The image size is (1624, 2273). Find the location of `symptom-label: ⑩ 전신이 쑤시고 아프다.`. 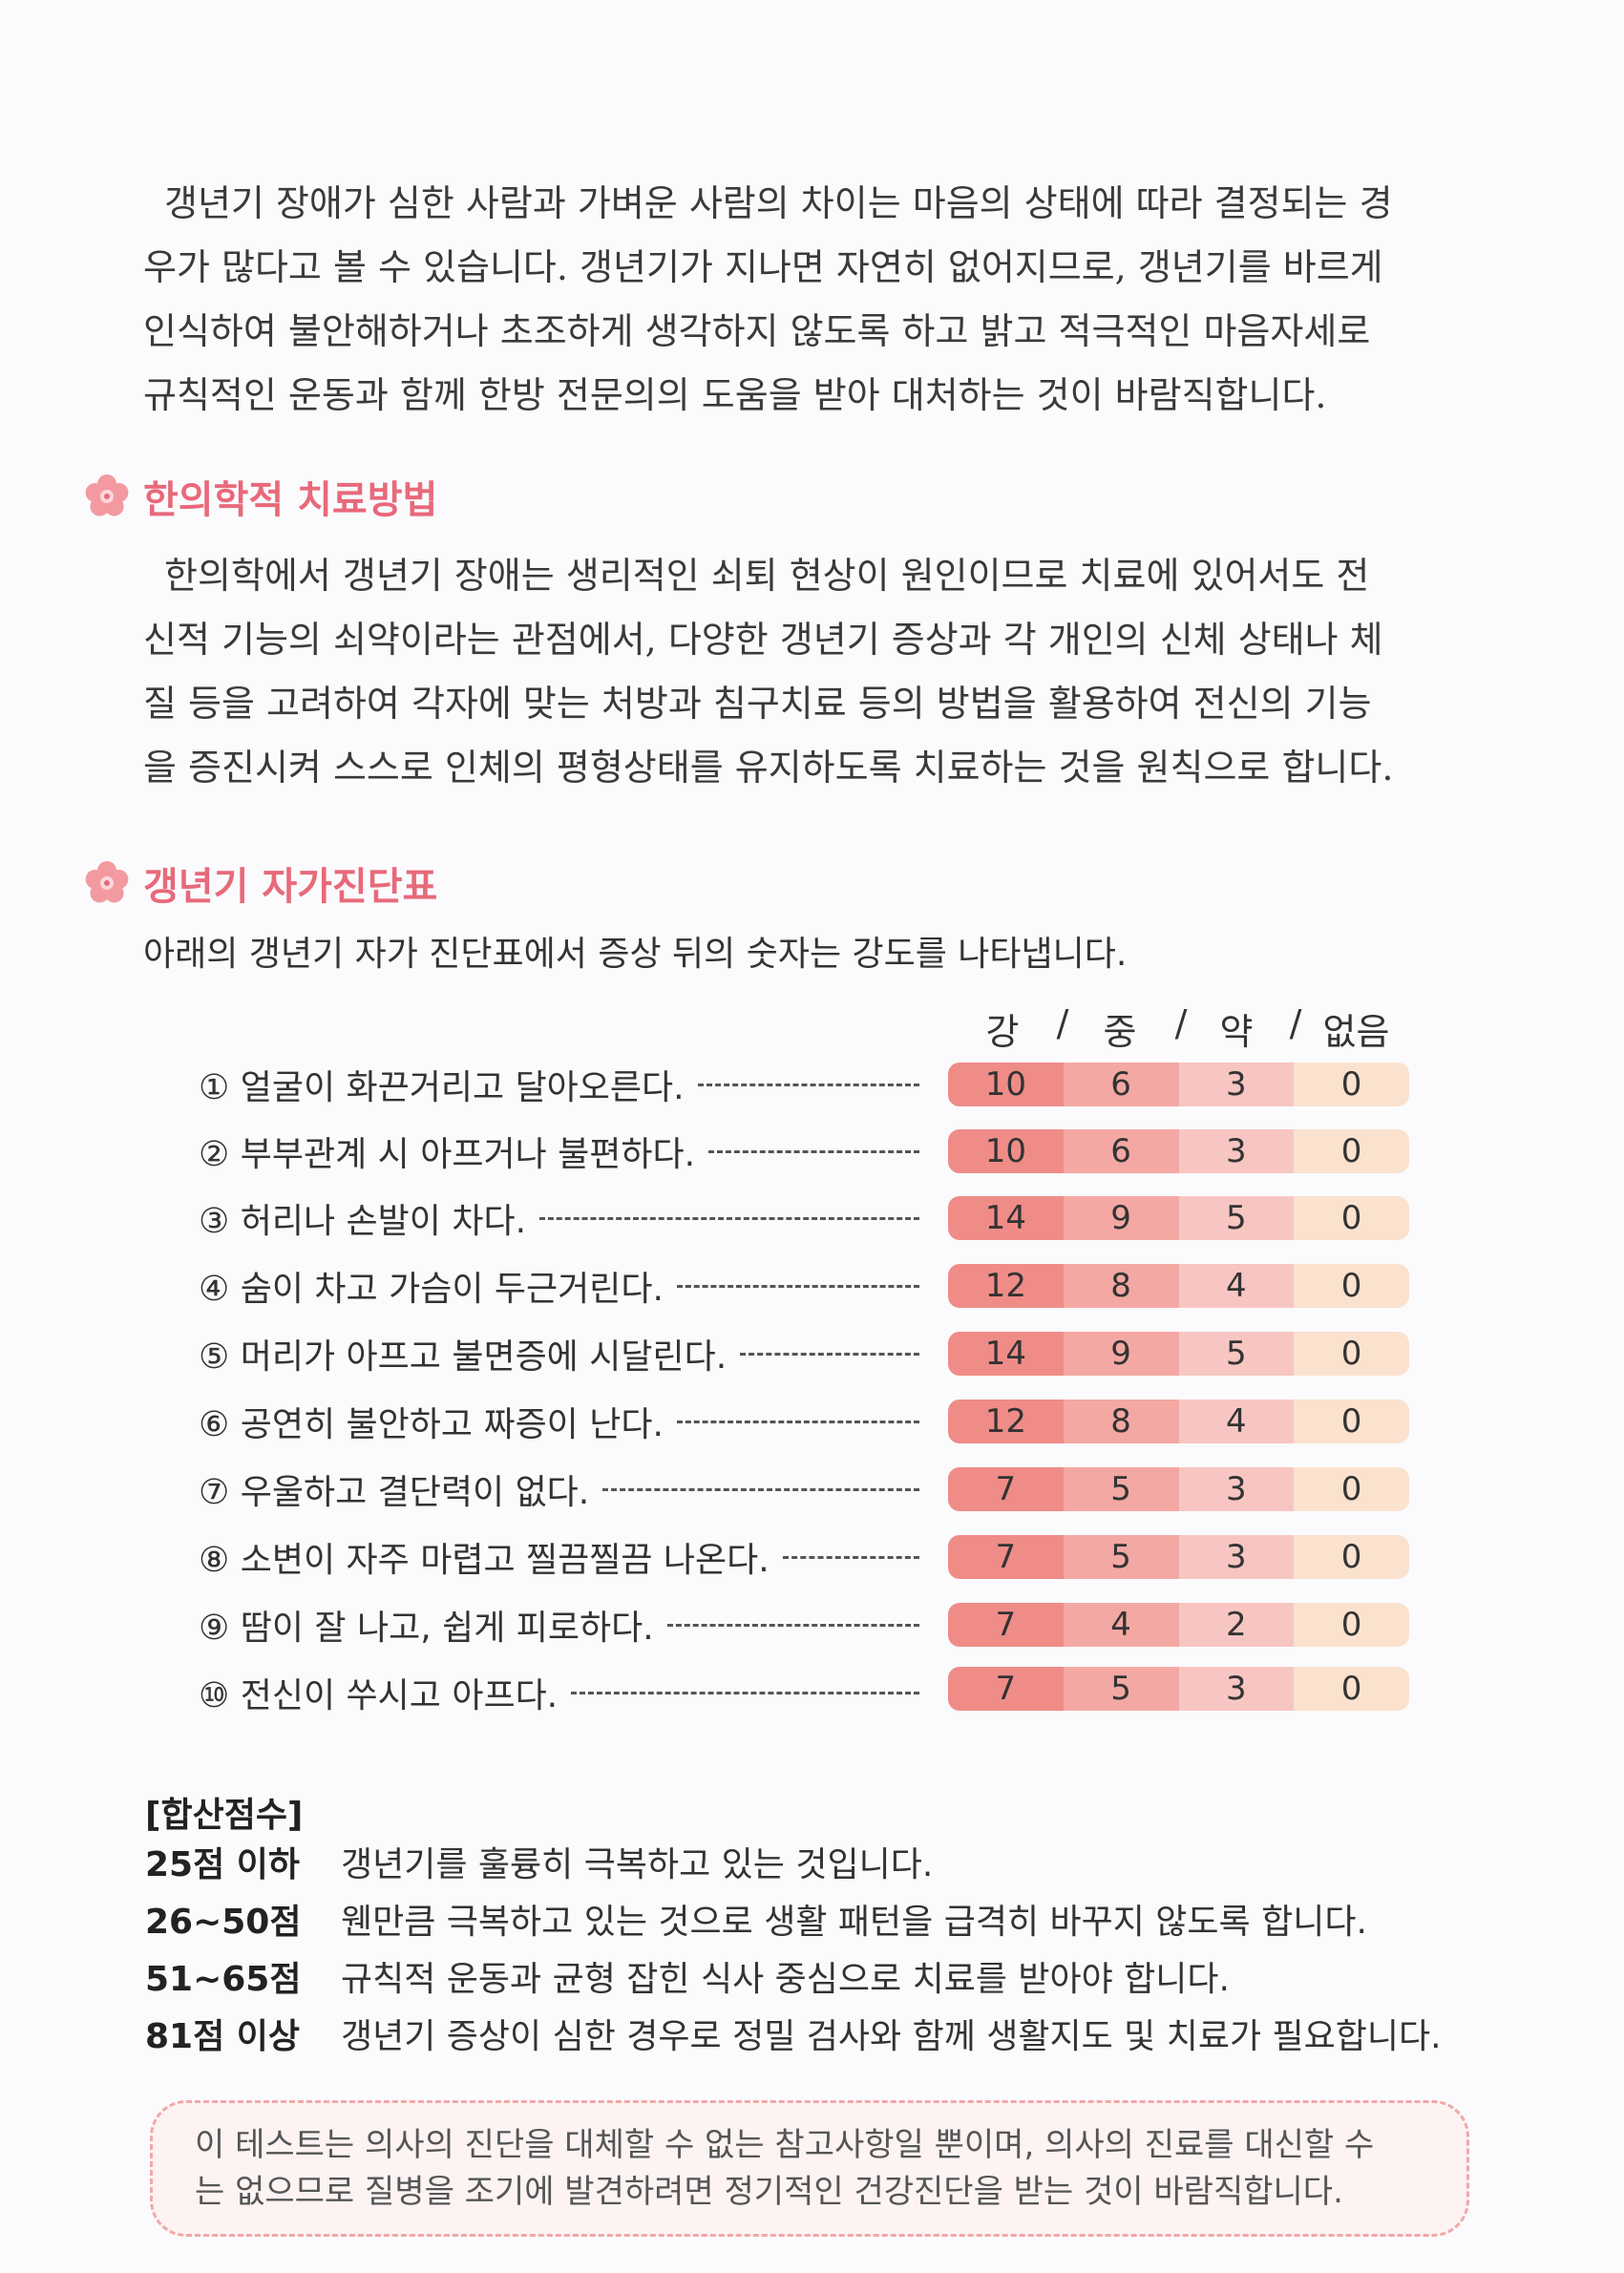

symptom-label: ⑩ 전신이 쑤시고 아프다. is located at coordinates (379, 1695).